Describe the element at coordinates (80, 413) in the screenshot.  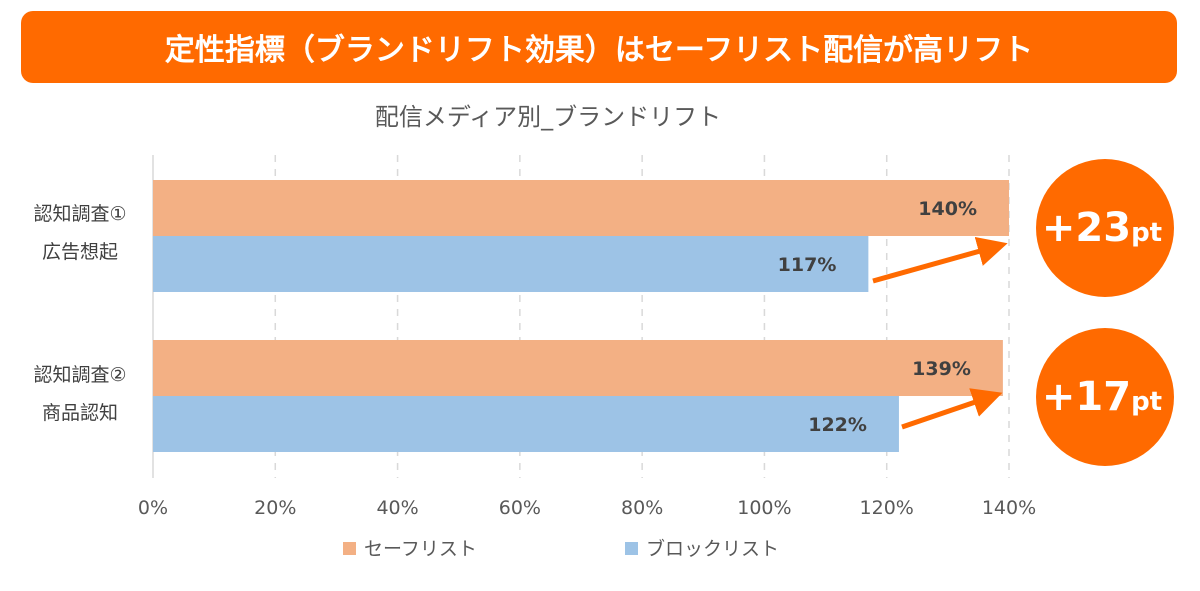
I see `category-sublabel: 商品認知` at that location.